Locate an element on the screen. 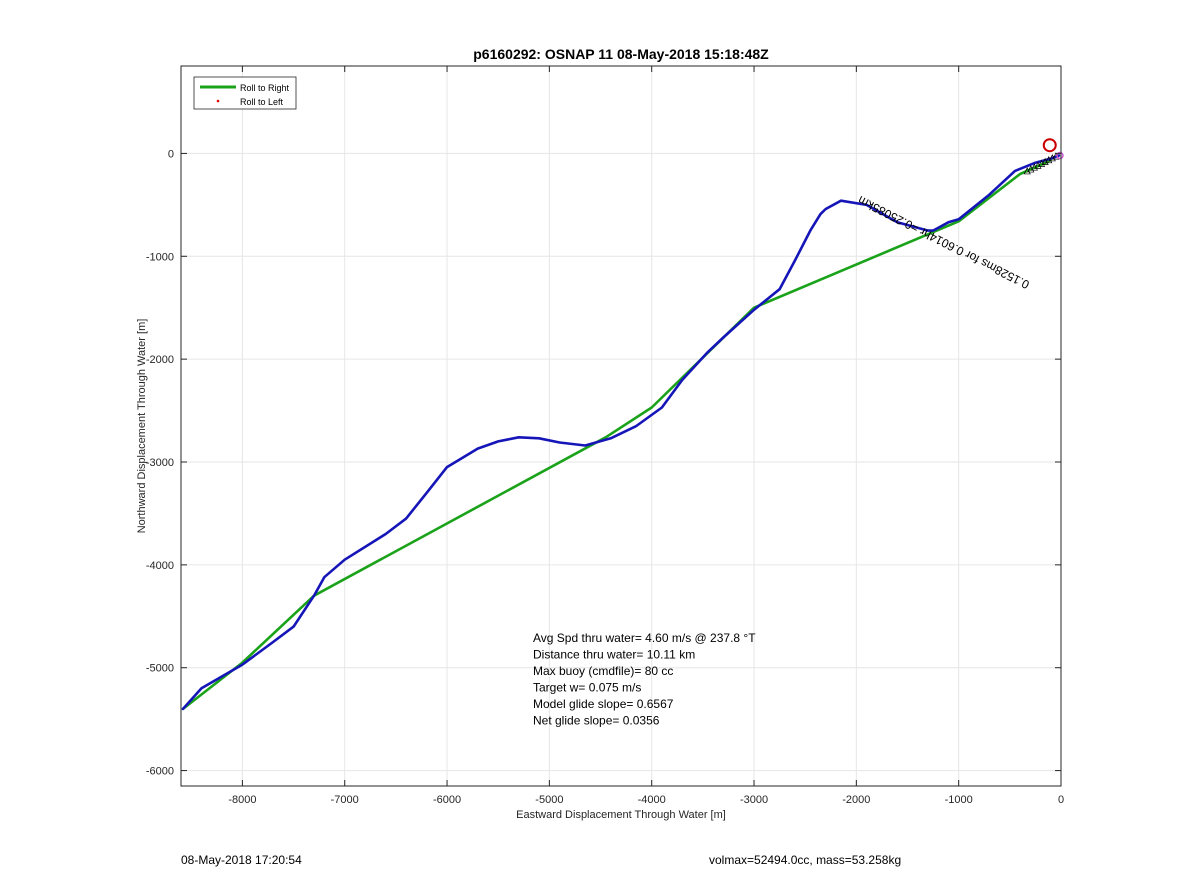 The image size is (1200, 885). x-tick-label: -7000 is located at coordinates (345, 800).